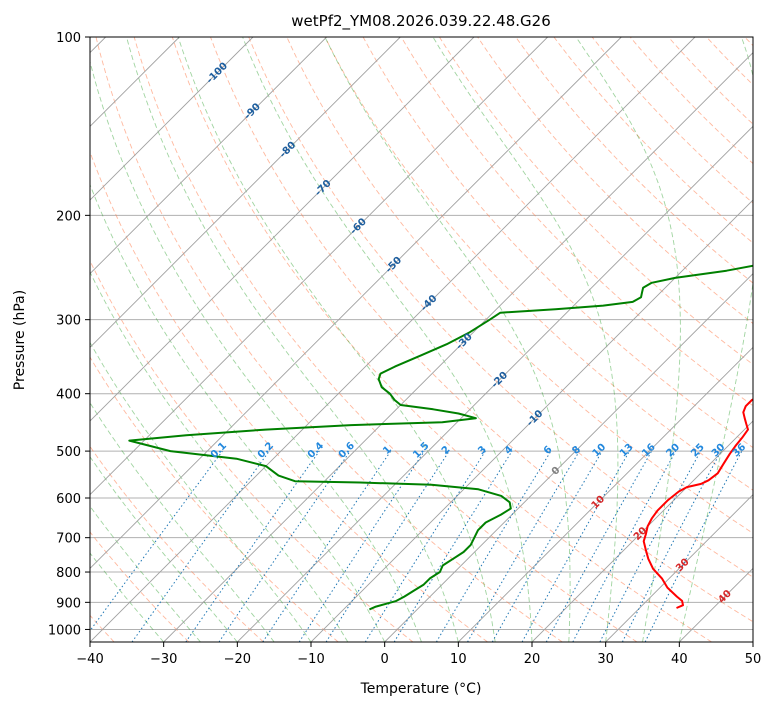 This screenshot has width=775, height=708. What do you see at coordinates (69, 334) in the screenshot?
I see `y-axis-ticks: 100 200 300 400 500 600 700 800 900 1000` at bounding box center [69, 334].